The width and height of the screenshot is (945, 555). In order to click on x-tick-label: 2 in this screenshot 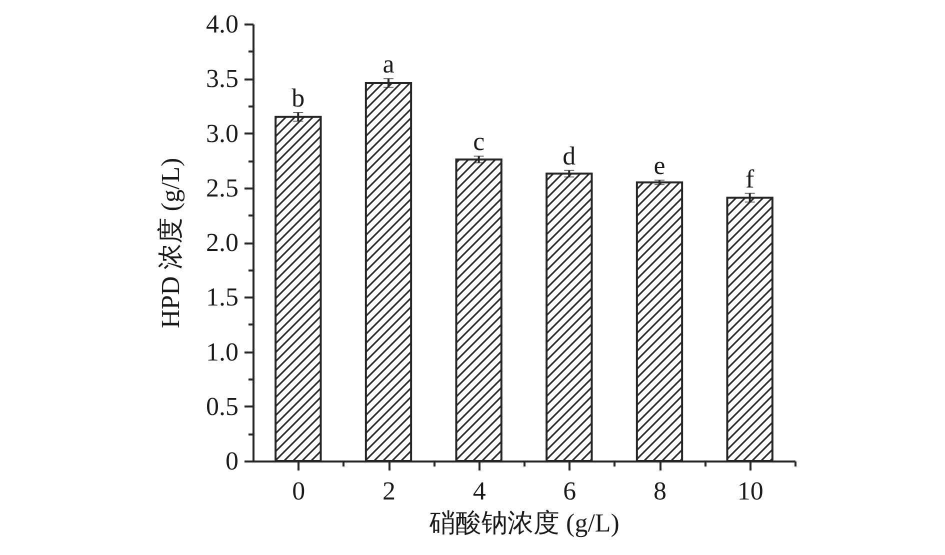, I will do `click(389, 491)`.